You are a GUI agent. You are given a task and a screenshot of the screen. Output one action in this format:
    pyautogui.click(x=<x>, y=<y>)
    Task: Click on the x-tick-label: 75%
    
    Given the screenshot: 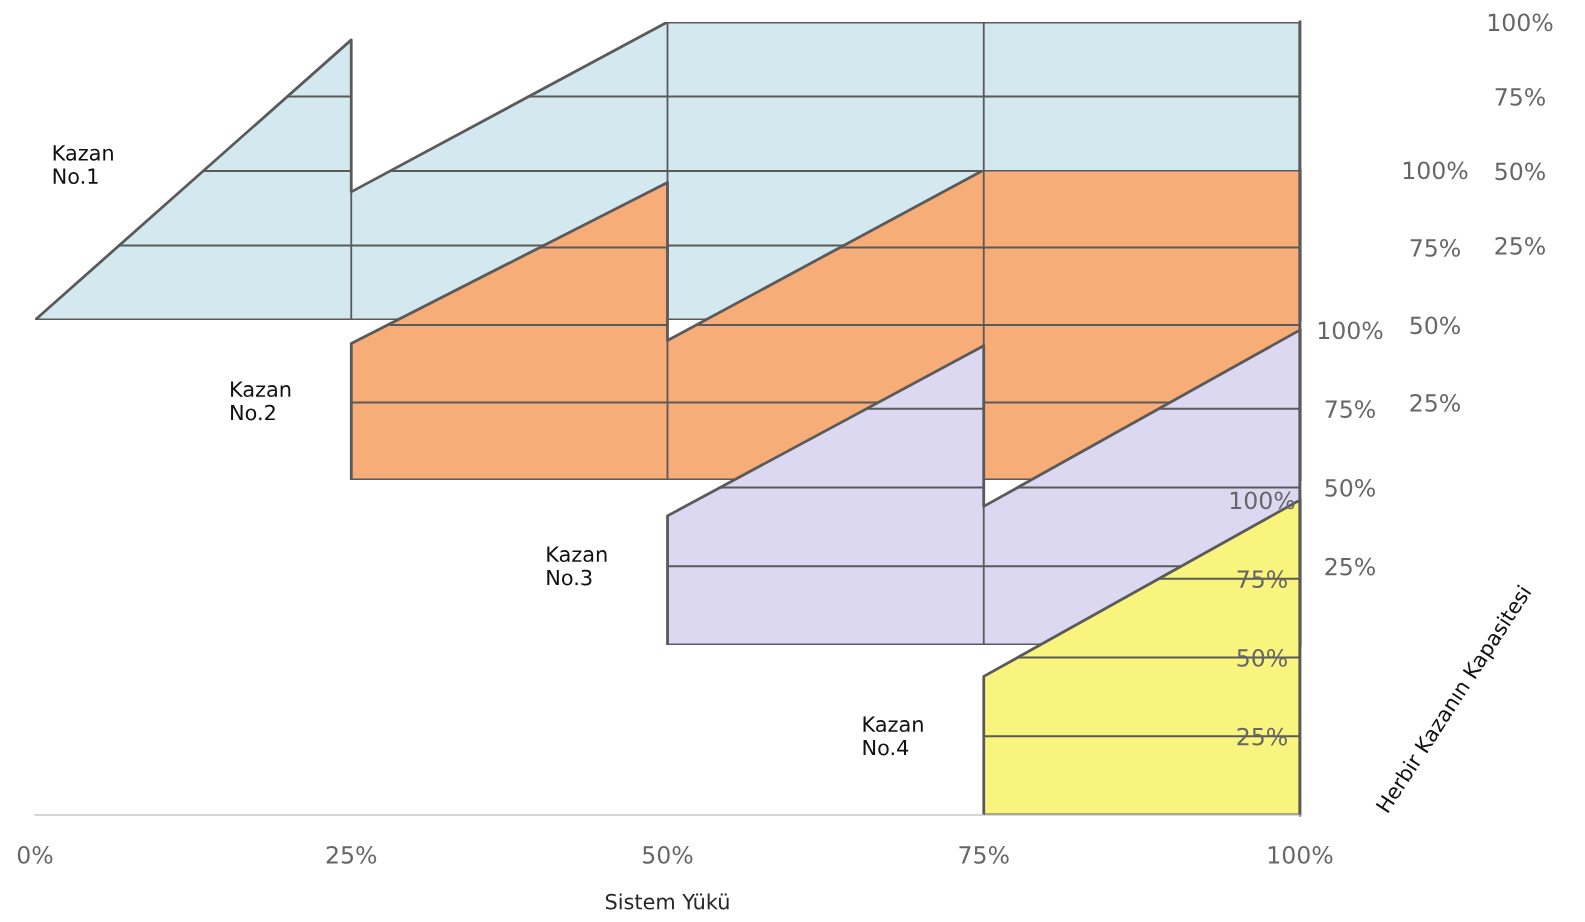 What is the action you would take?
    pyautogui.click(x=984, y=854)
    